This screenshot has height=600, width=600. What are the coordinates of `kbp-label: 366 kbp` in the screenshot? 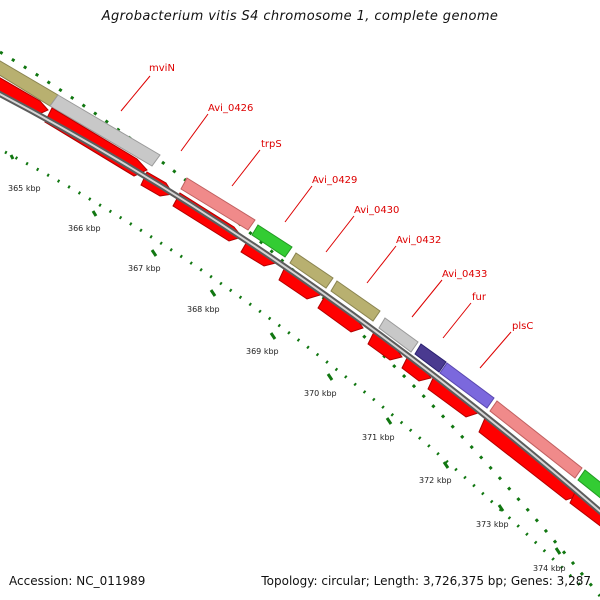 It's located at (84, 228).